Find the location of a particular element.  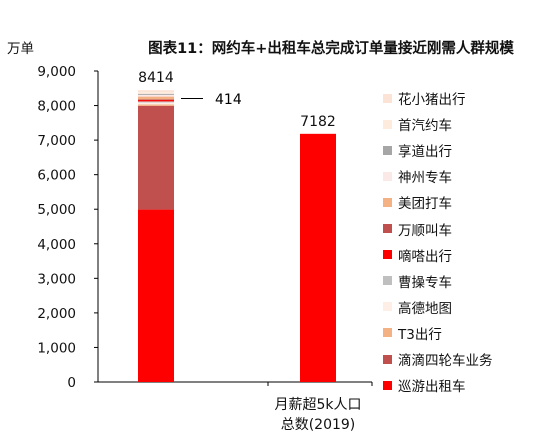

y-tick-label: 4,000 is located at coordinates (56, 245).